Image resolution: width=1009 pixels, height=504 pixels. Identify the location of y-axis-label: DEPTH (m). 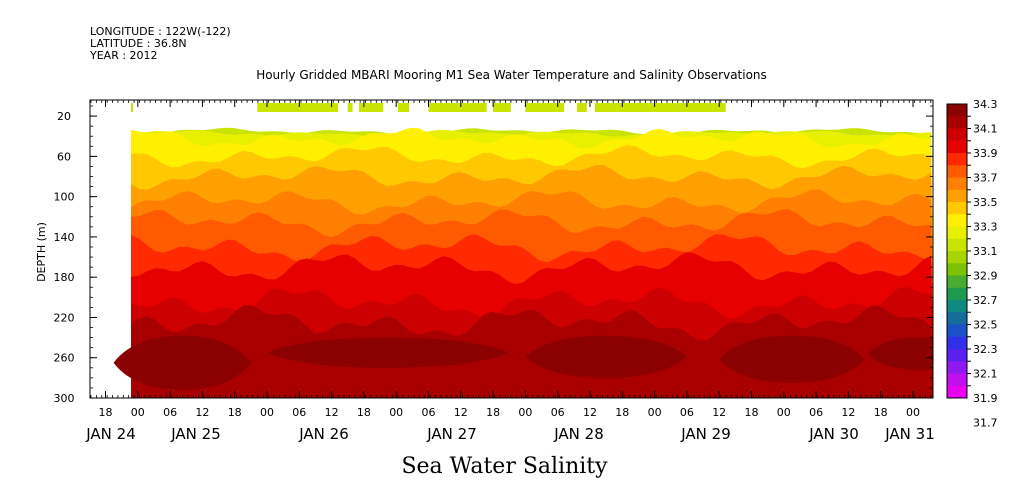
(41, 252).